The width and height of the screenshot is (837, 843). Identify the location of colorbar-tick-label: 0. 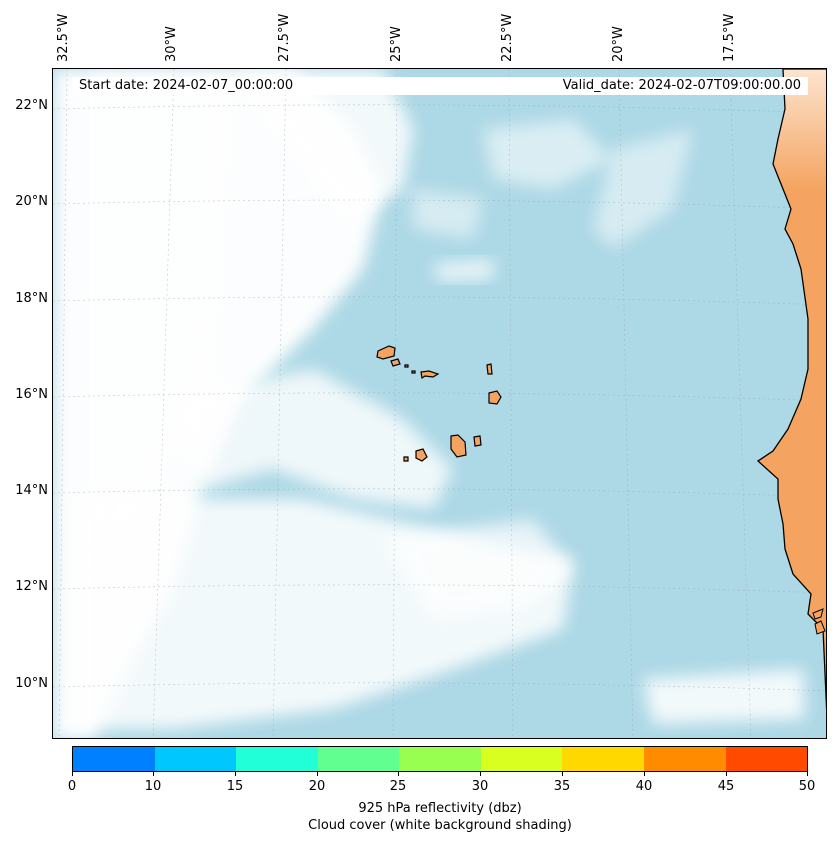
(72, 786).